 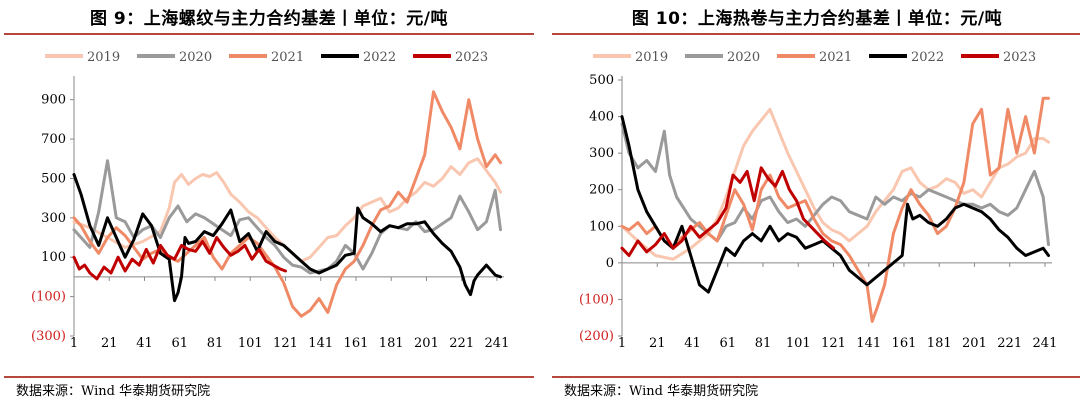 I want to click on y-tick-label: (300), so click(x=48, y=336).